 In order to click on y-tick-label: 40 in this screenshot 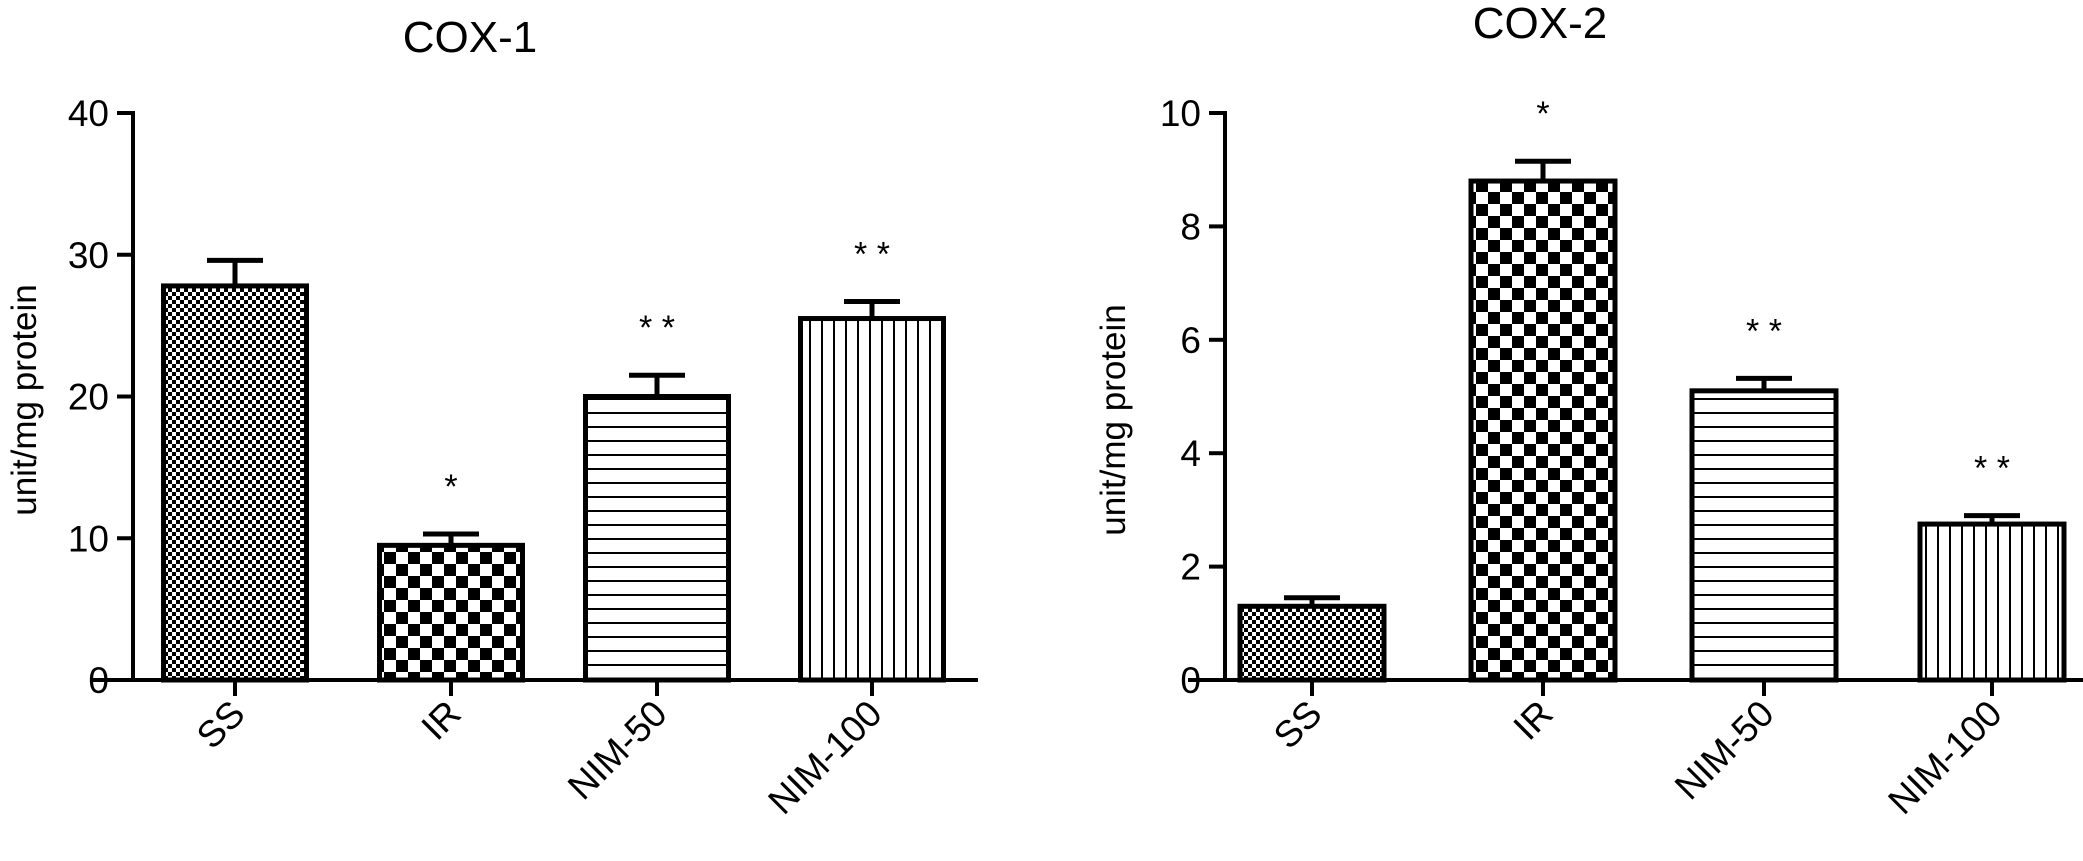, I will do `click(88, 113)`.